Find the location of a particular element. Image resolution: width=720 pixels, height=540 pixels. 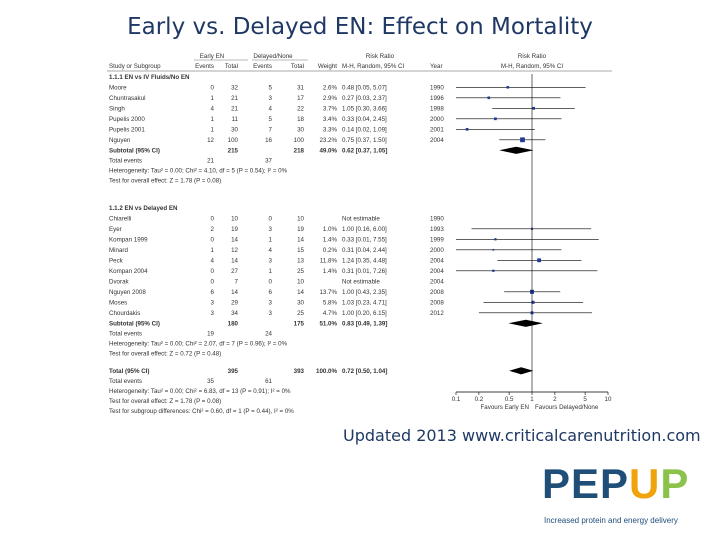

subgroup-1-study-1-weight: 2.6% is located at coordinates (330, 88).